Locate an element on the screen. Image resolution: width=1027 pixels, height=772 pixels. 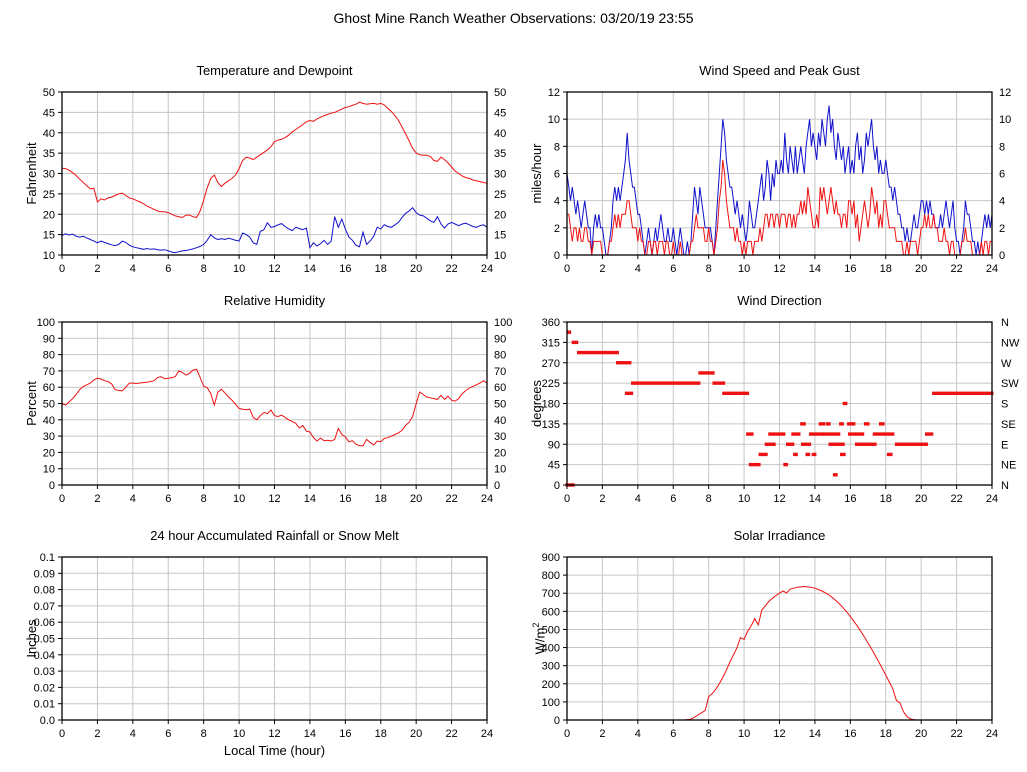
series-relative-humidity is located at coordinates (274, 407).